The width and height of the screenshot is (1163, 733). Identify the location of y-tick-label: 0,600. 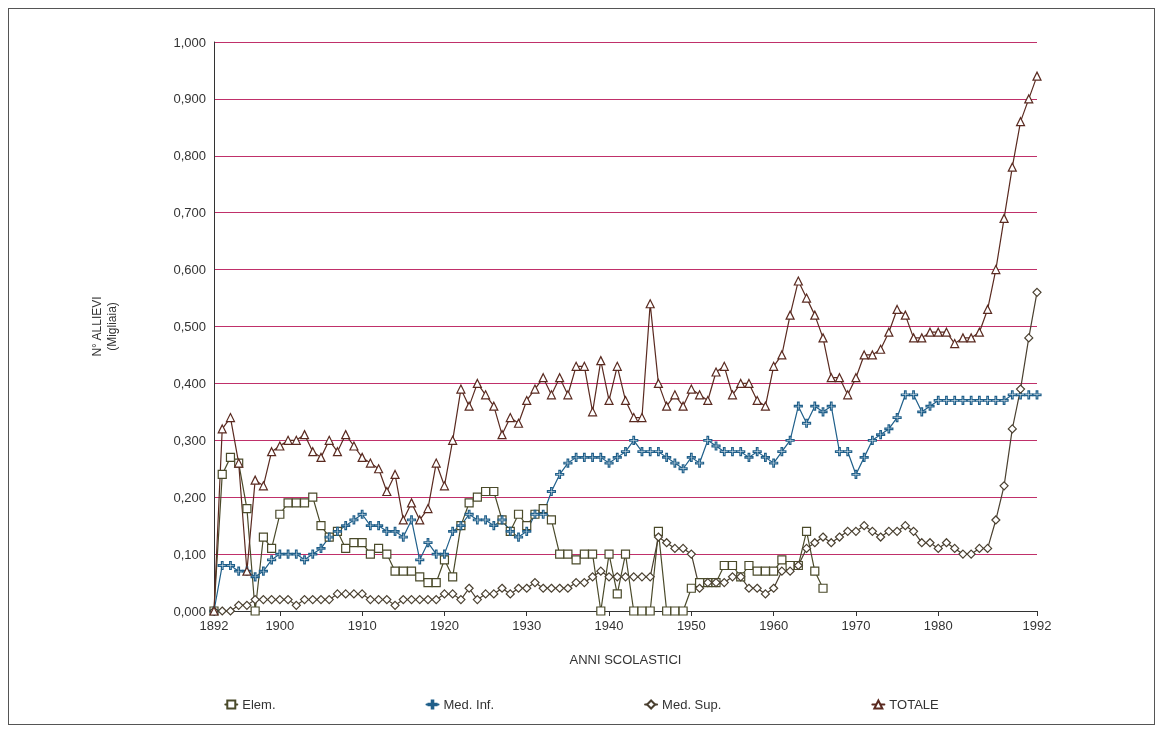
(189, 270).